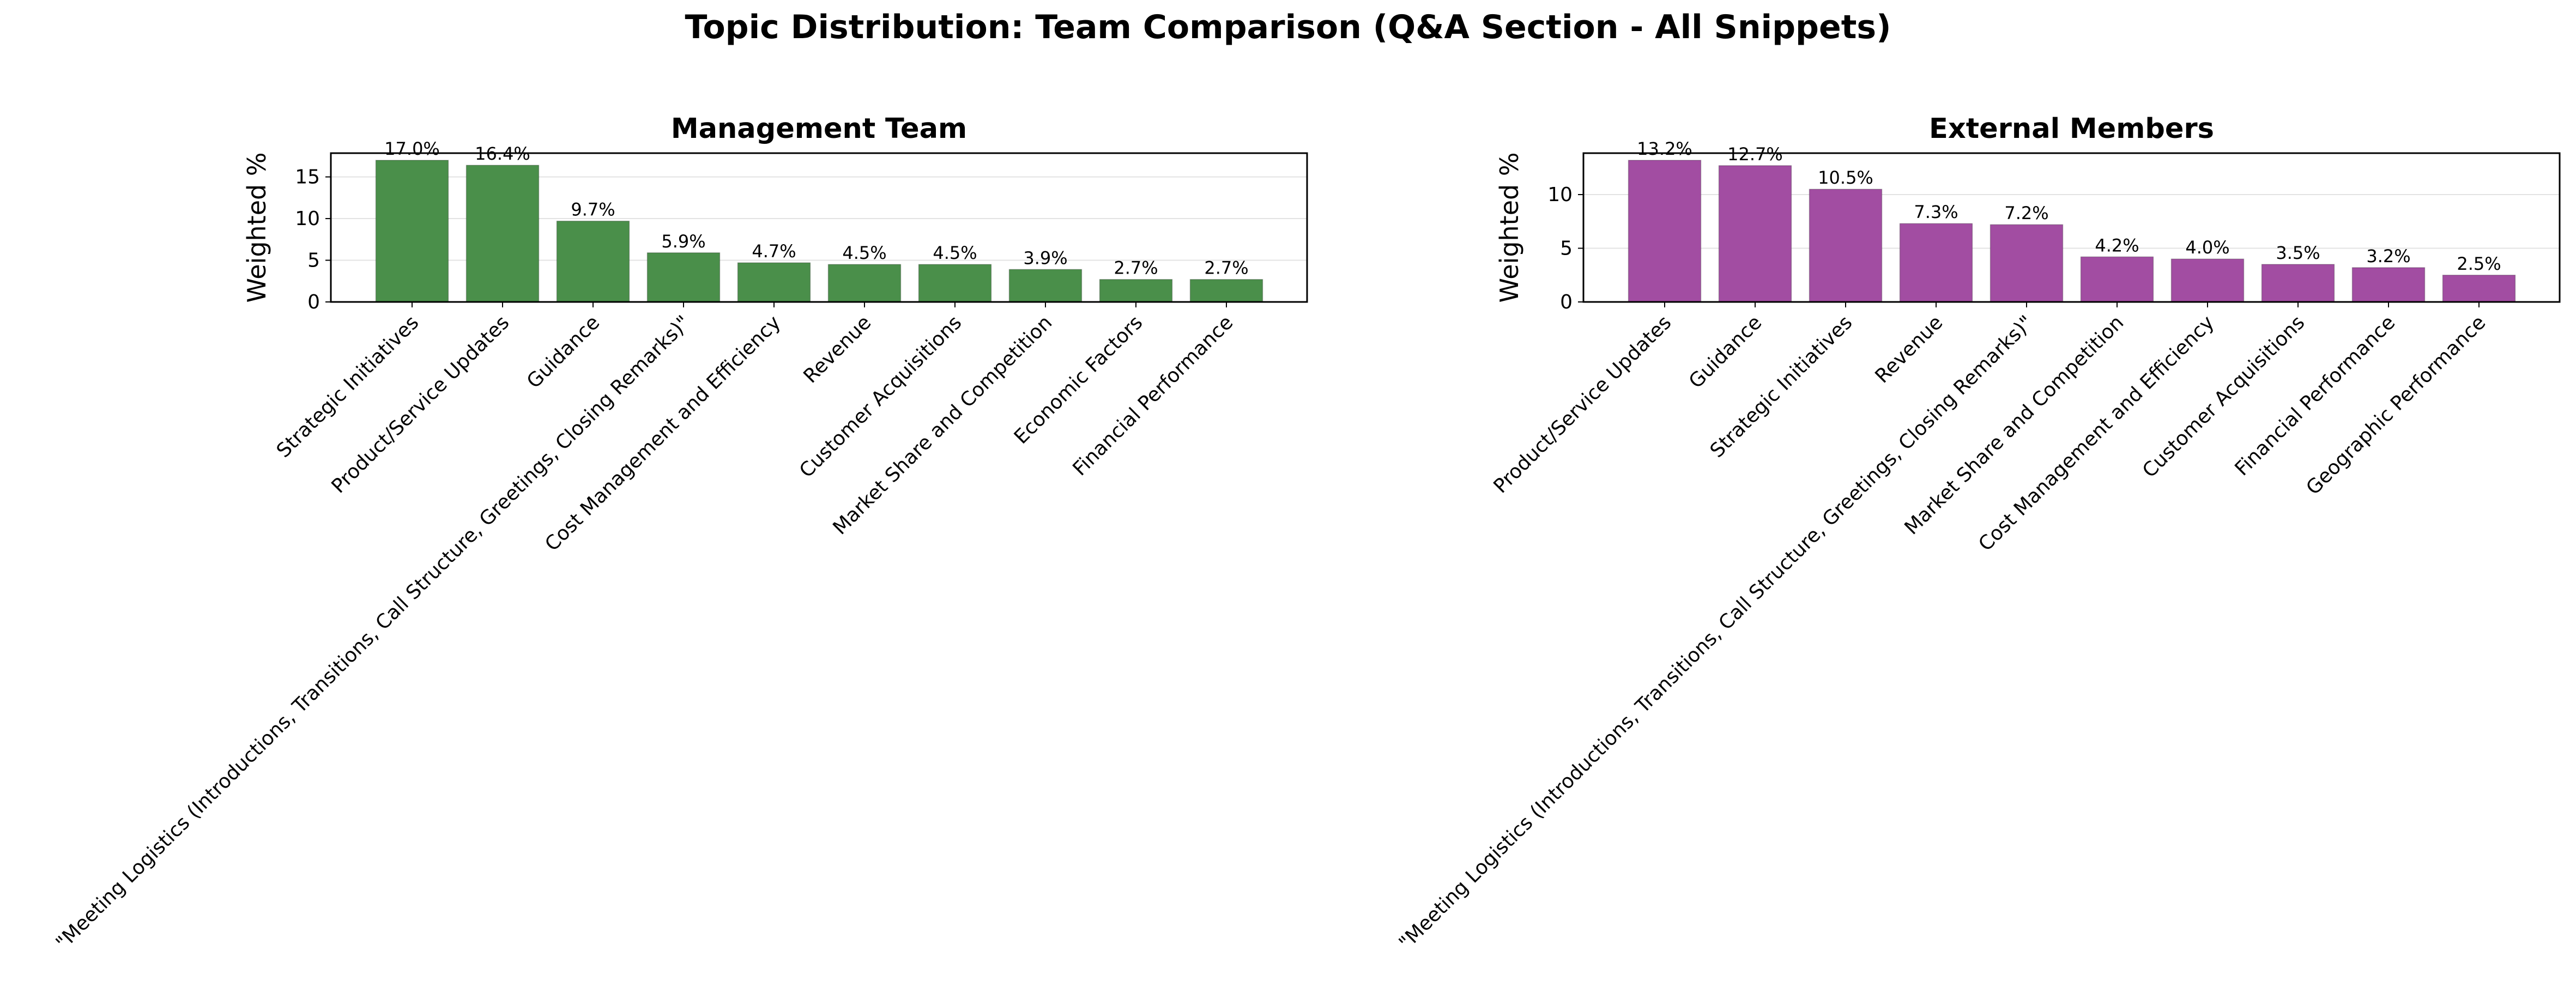 Image resolution: width=2576 pixels, height=1005 pixels. What do you see at coordinates (683, 241) in the screenshot?
I see `bar-value-label: 5.9%` at bounding box center [683, 241].